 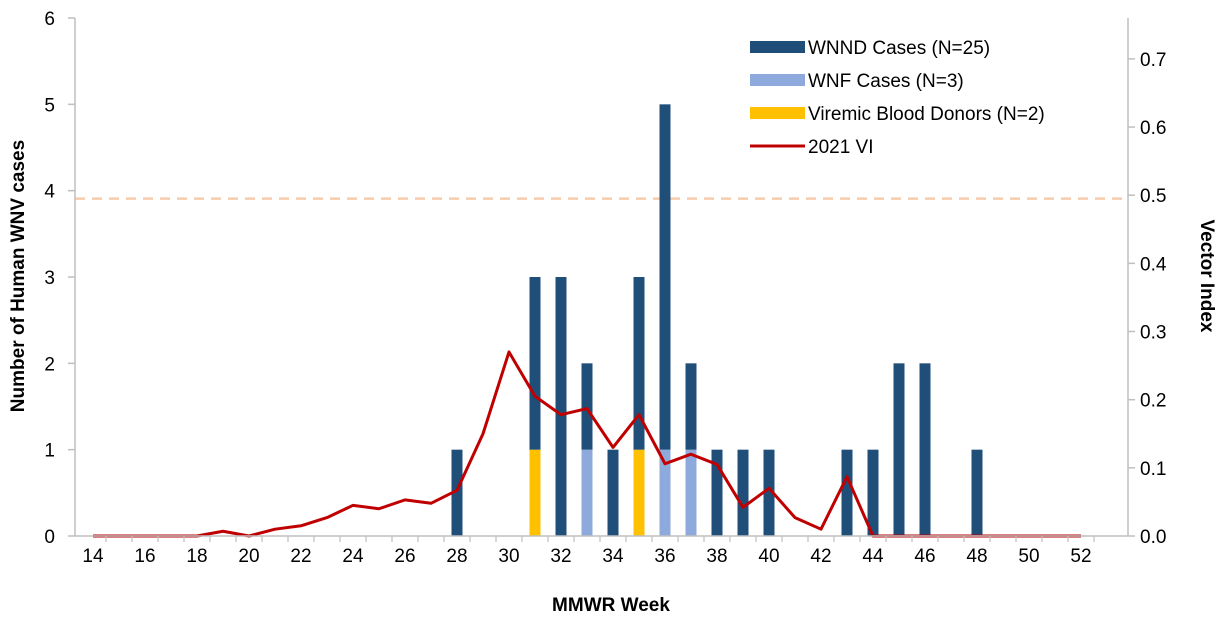 I want to click on x-tick-label: 42, so click(x=820, y=556).